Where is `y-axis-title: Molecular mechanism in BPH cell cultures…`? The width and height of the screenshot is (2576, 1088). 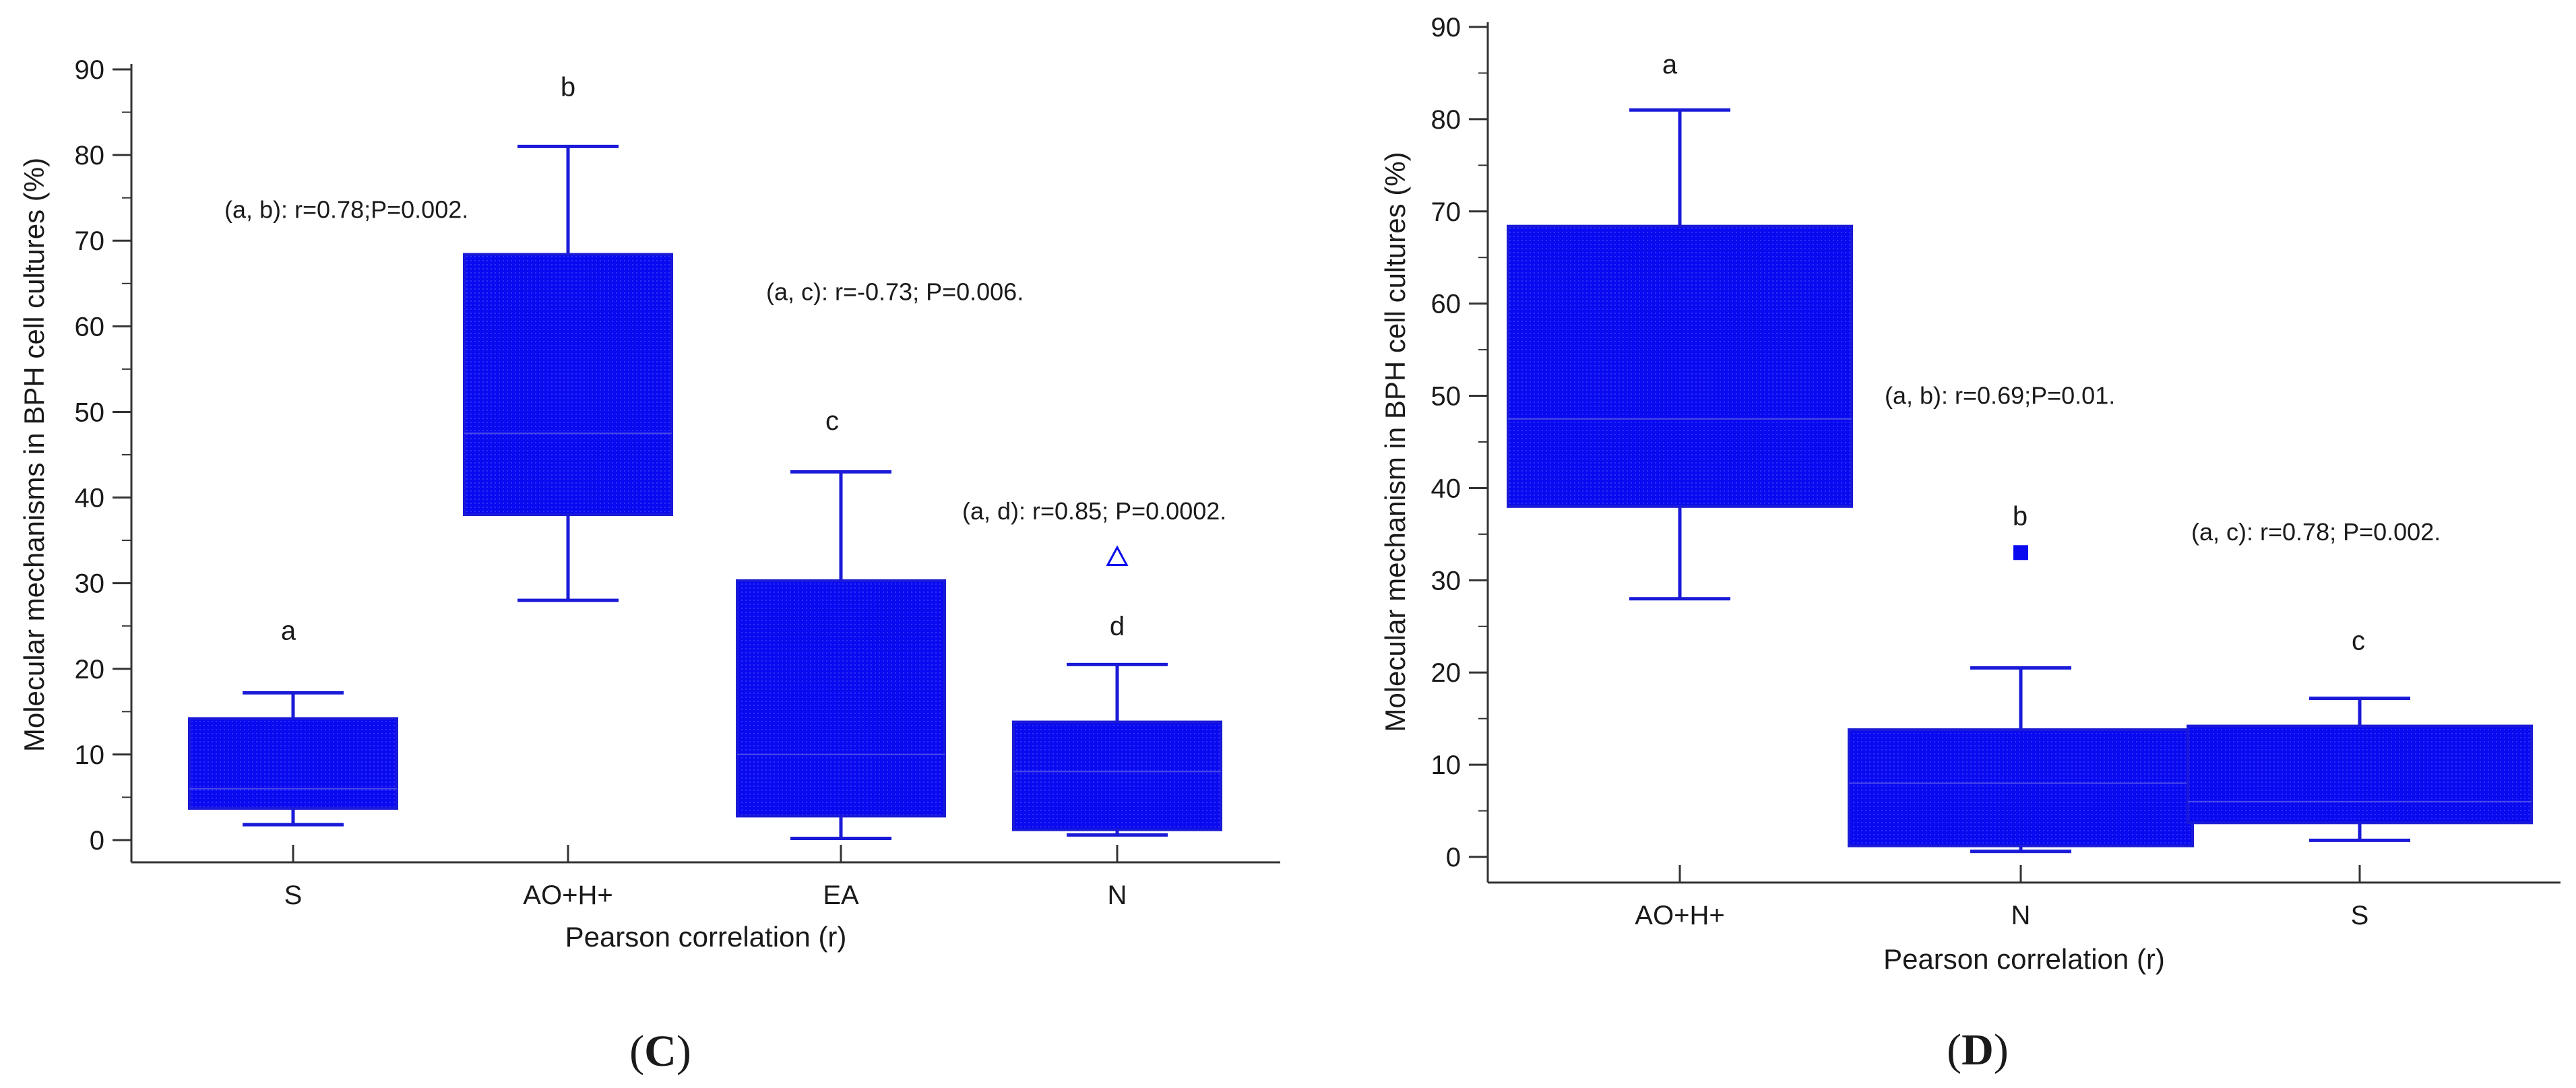
y-axis-title: Molecular mechanism in BPH cell cultures… is located at coordinates (1395, 442).